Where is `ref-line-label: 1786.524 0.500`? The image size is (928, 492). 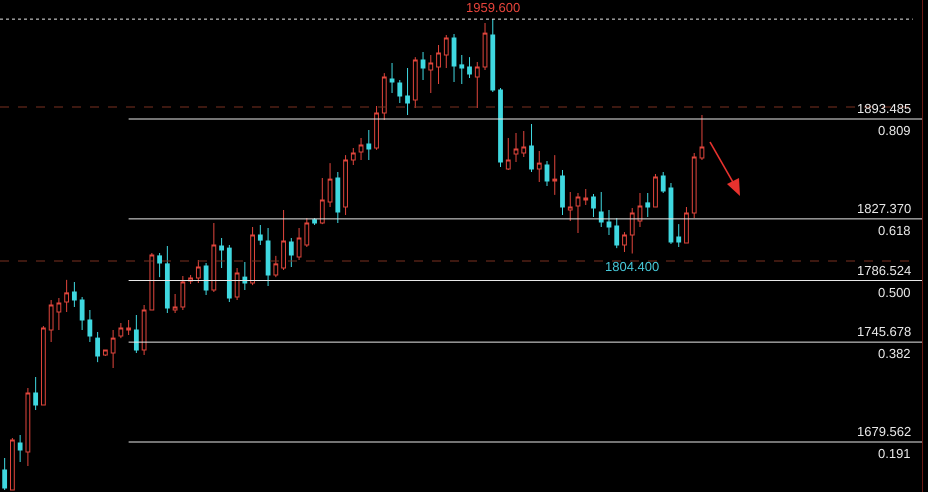 ref-line-label: 1786.524 0.500 is located at coordinates (884, 281).